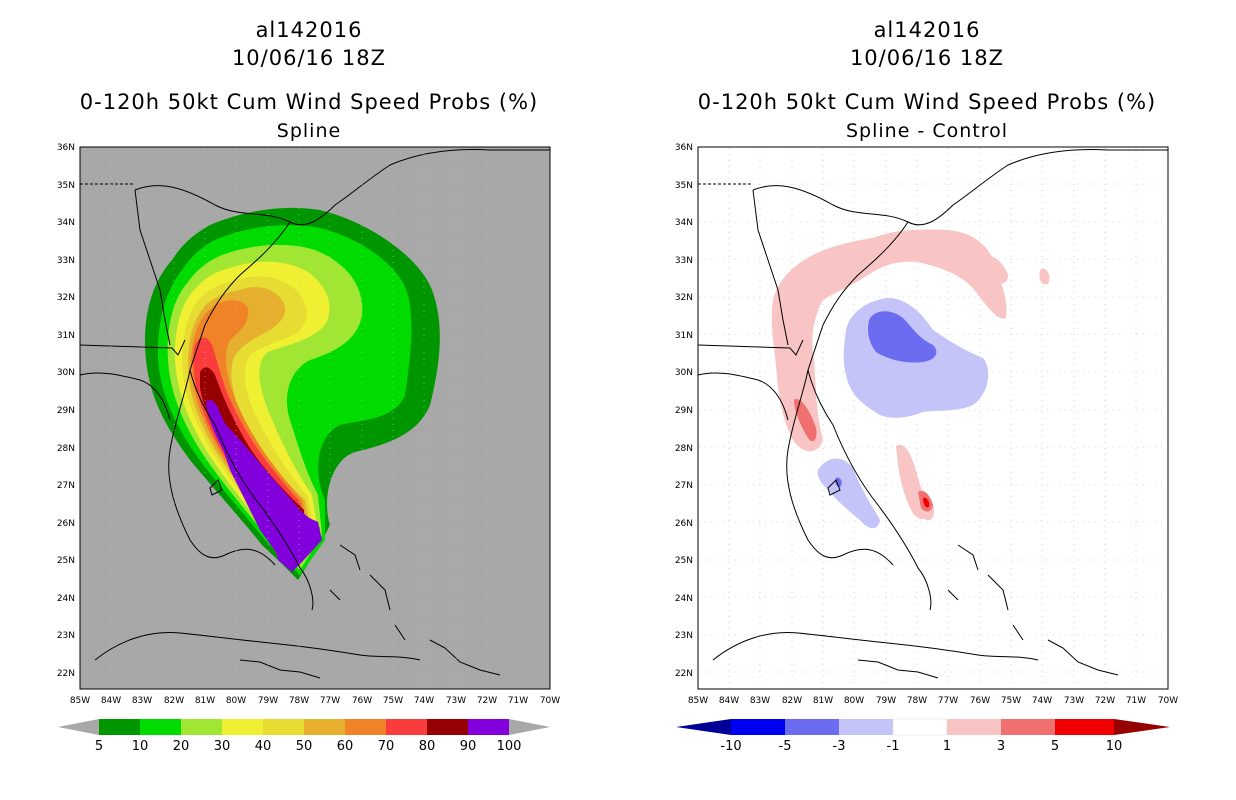 This screenshot has width=1236, height=800. I want to click on left-probability-field, so click(292, 394).